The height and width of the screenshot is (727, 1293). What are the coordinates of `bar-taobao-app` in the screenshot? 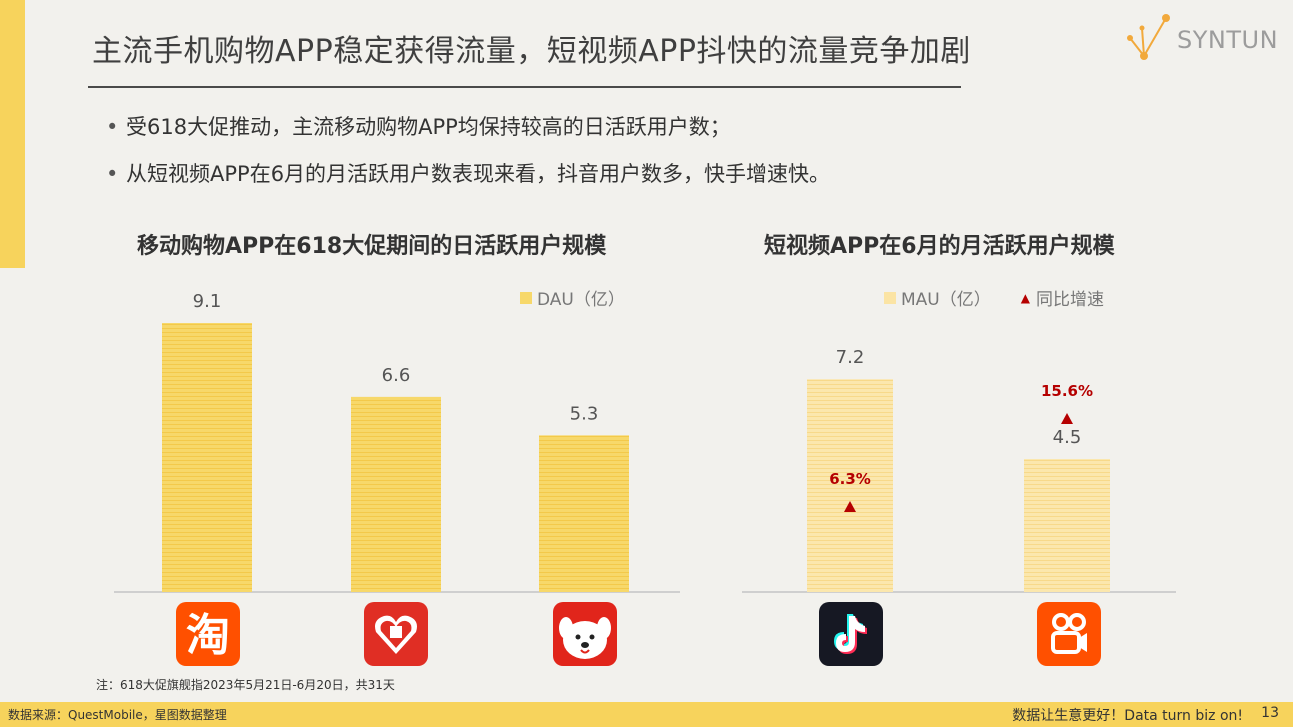 It's located at (207, 457).